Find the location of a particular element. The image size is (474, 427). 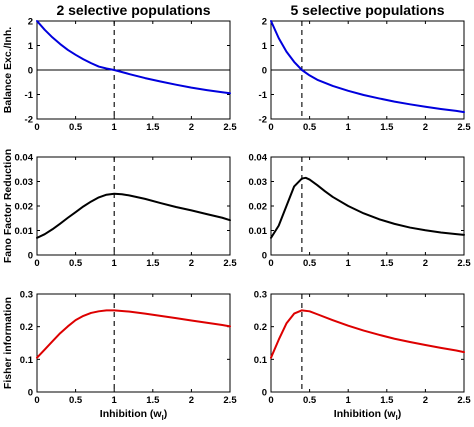

y-tick-label-r2c1-0: 0.04 is located at coordinates (24, 158).